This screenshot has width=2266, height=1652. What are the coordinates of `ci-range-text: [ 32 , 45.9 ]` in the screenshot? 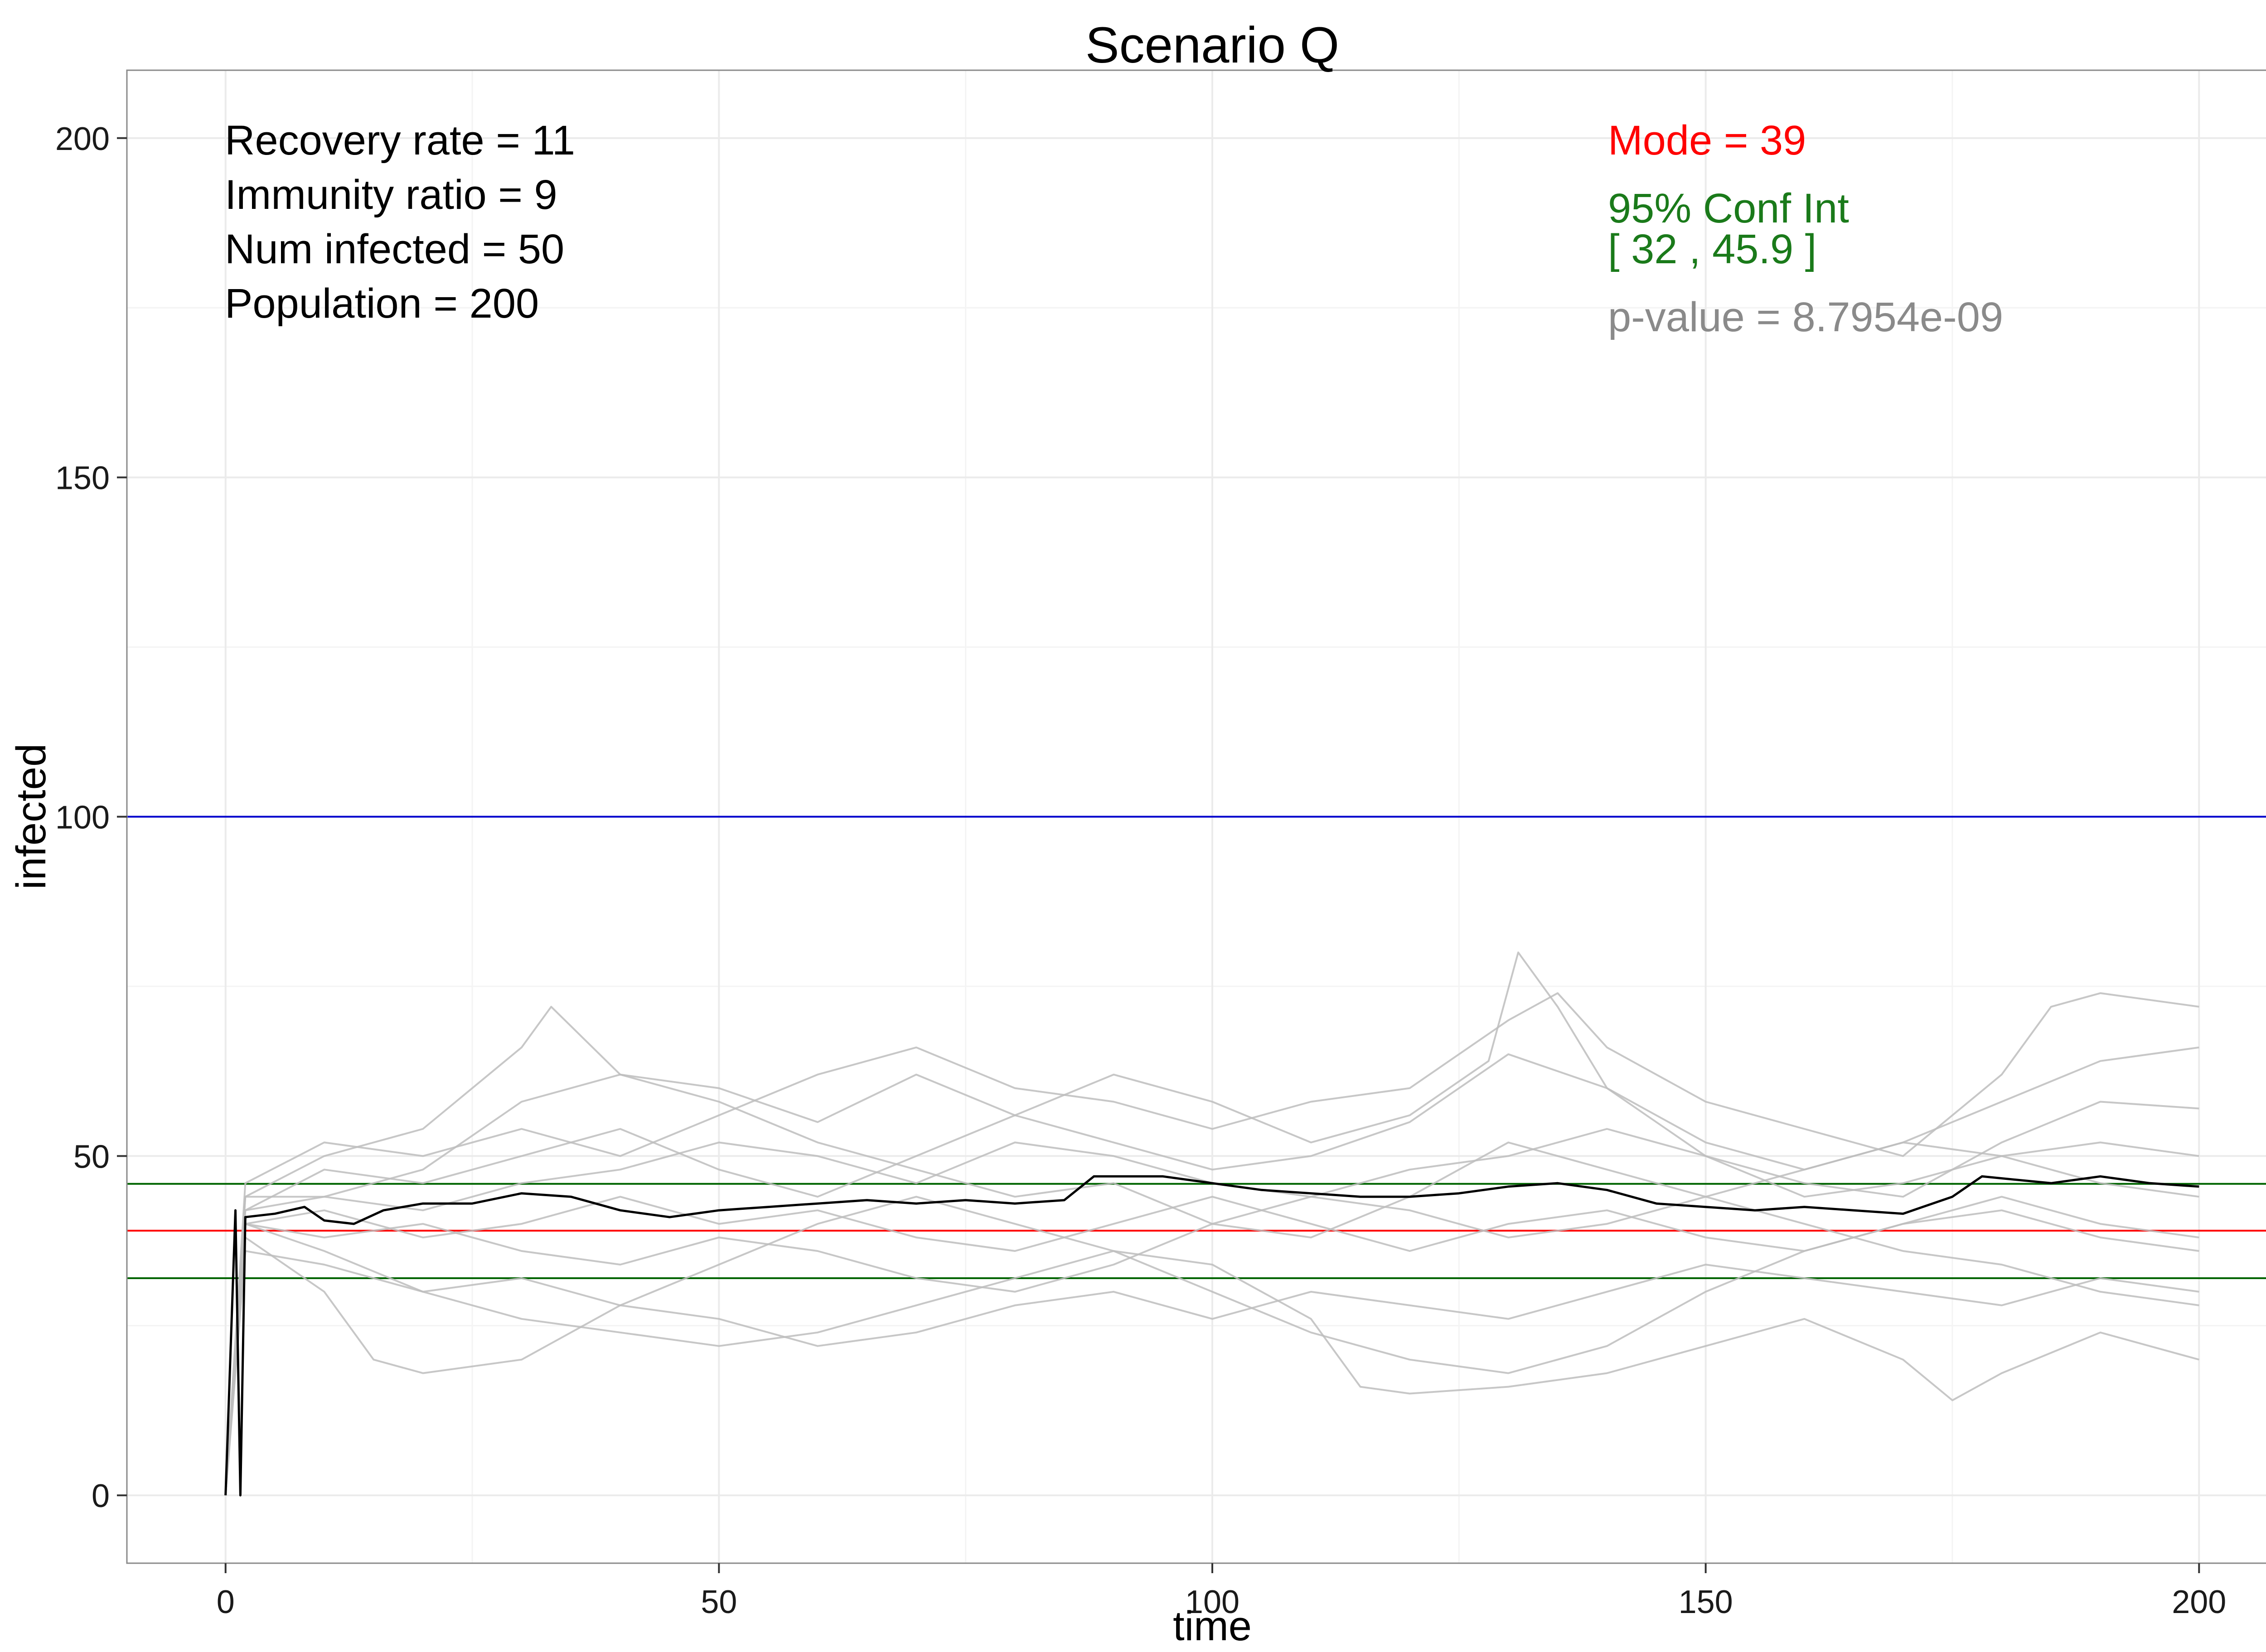 It's located at (1712, 249).